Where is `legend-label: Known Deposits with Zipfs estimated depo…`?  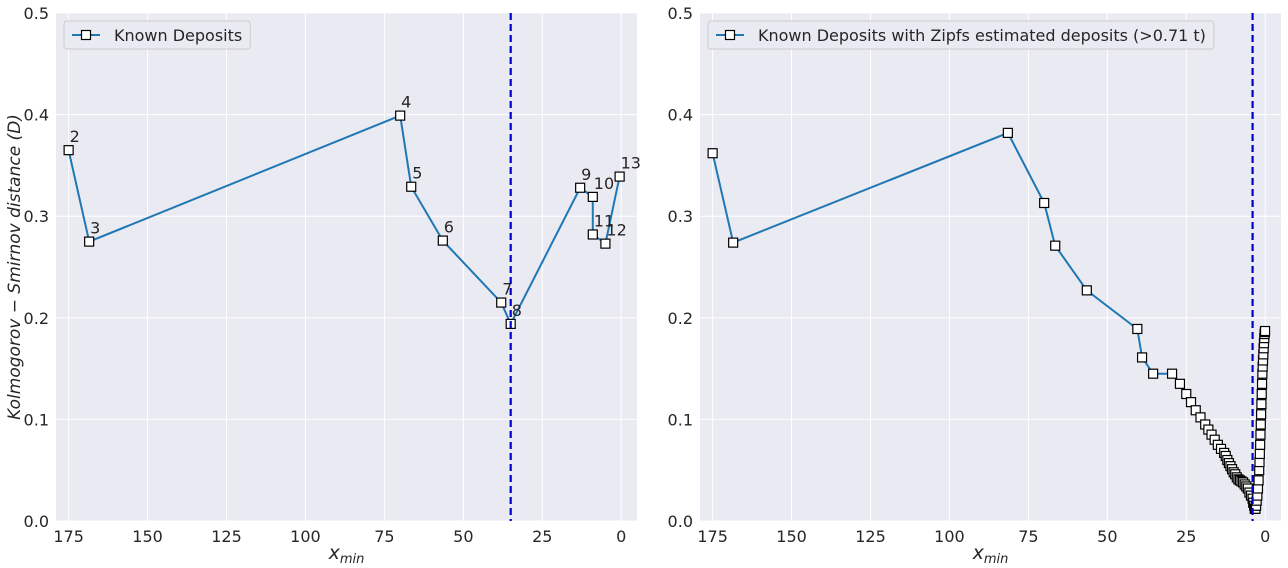
legend-label: Known Deposits with Zipfs estimated depo… is located at coordinates (982, 35).